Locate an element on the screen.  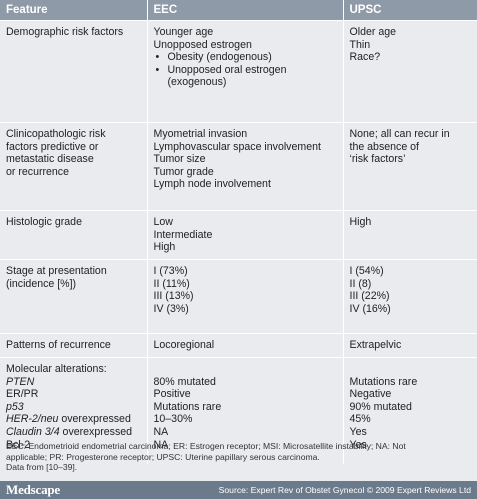
cell-line: Intermediate is located at coordinates (183, 234).